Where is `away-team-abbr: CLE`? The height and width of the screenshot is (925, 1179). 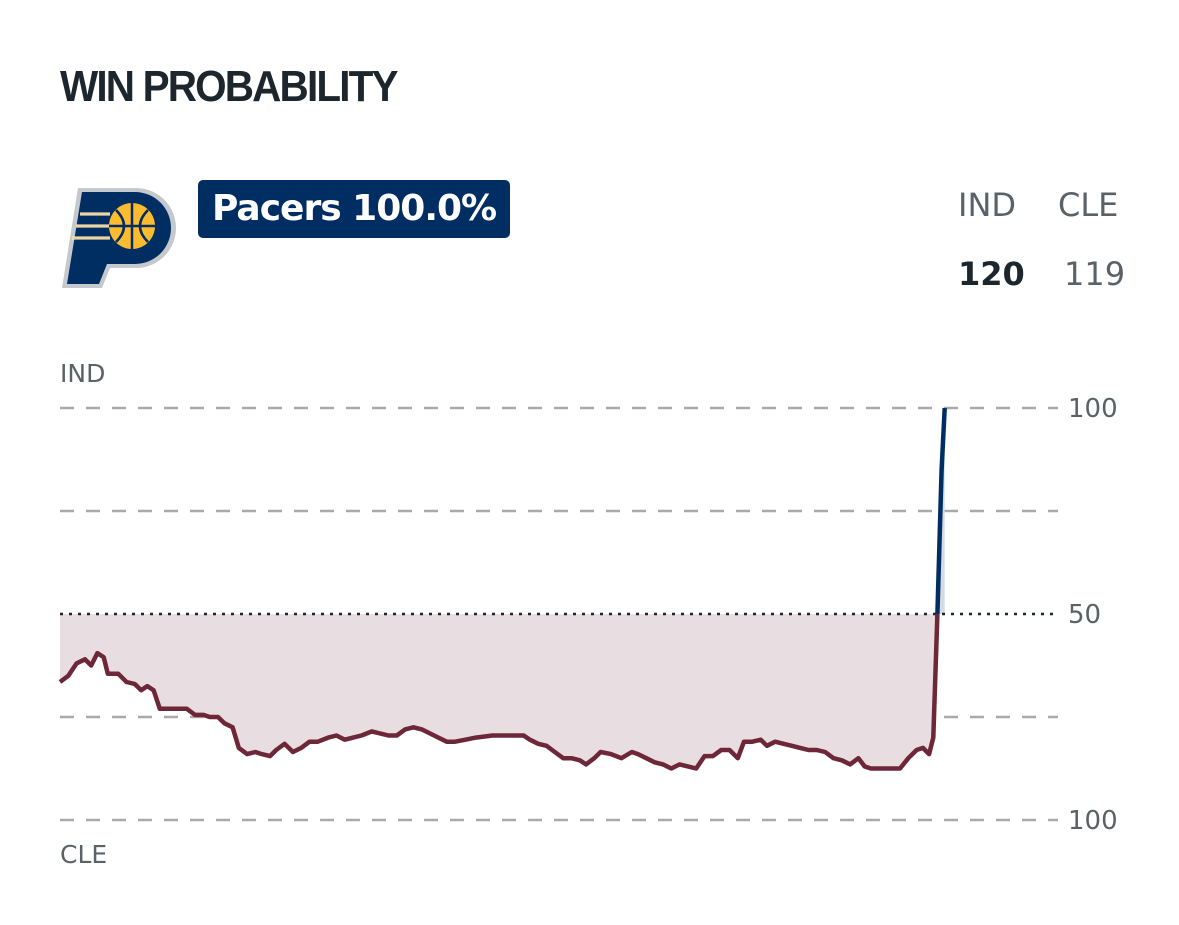
away-team-abbr: CLE is located at coordinates (1088, 205).